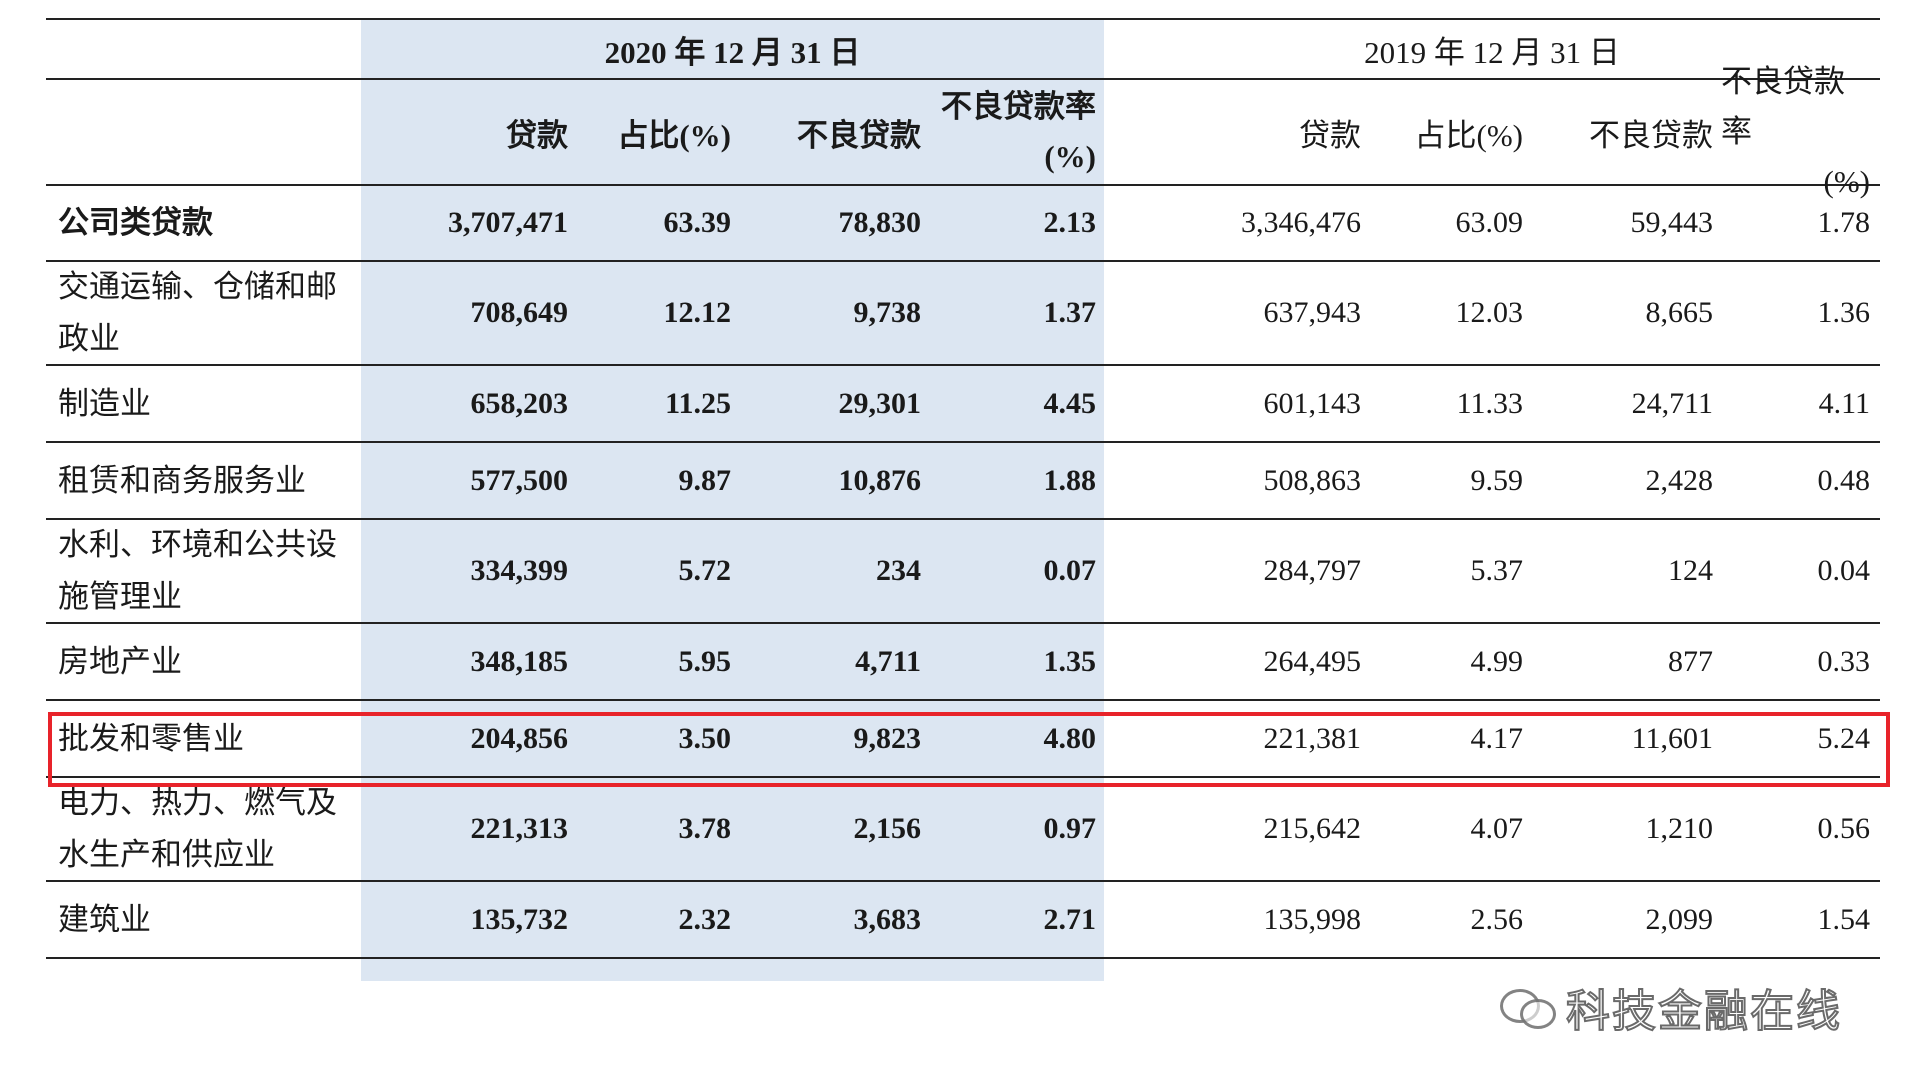  What do you see at coordinates (657, 480) in the screenshot?
I see `cell-2020-share: 9.87` at bounding box center [657, 480].